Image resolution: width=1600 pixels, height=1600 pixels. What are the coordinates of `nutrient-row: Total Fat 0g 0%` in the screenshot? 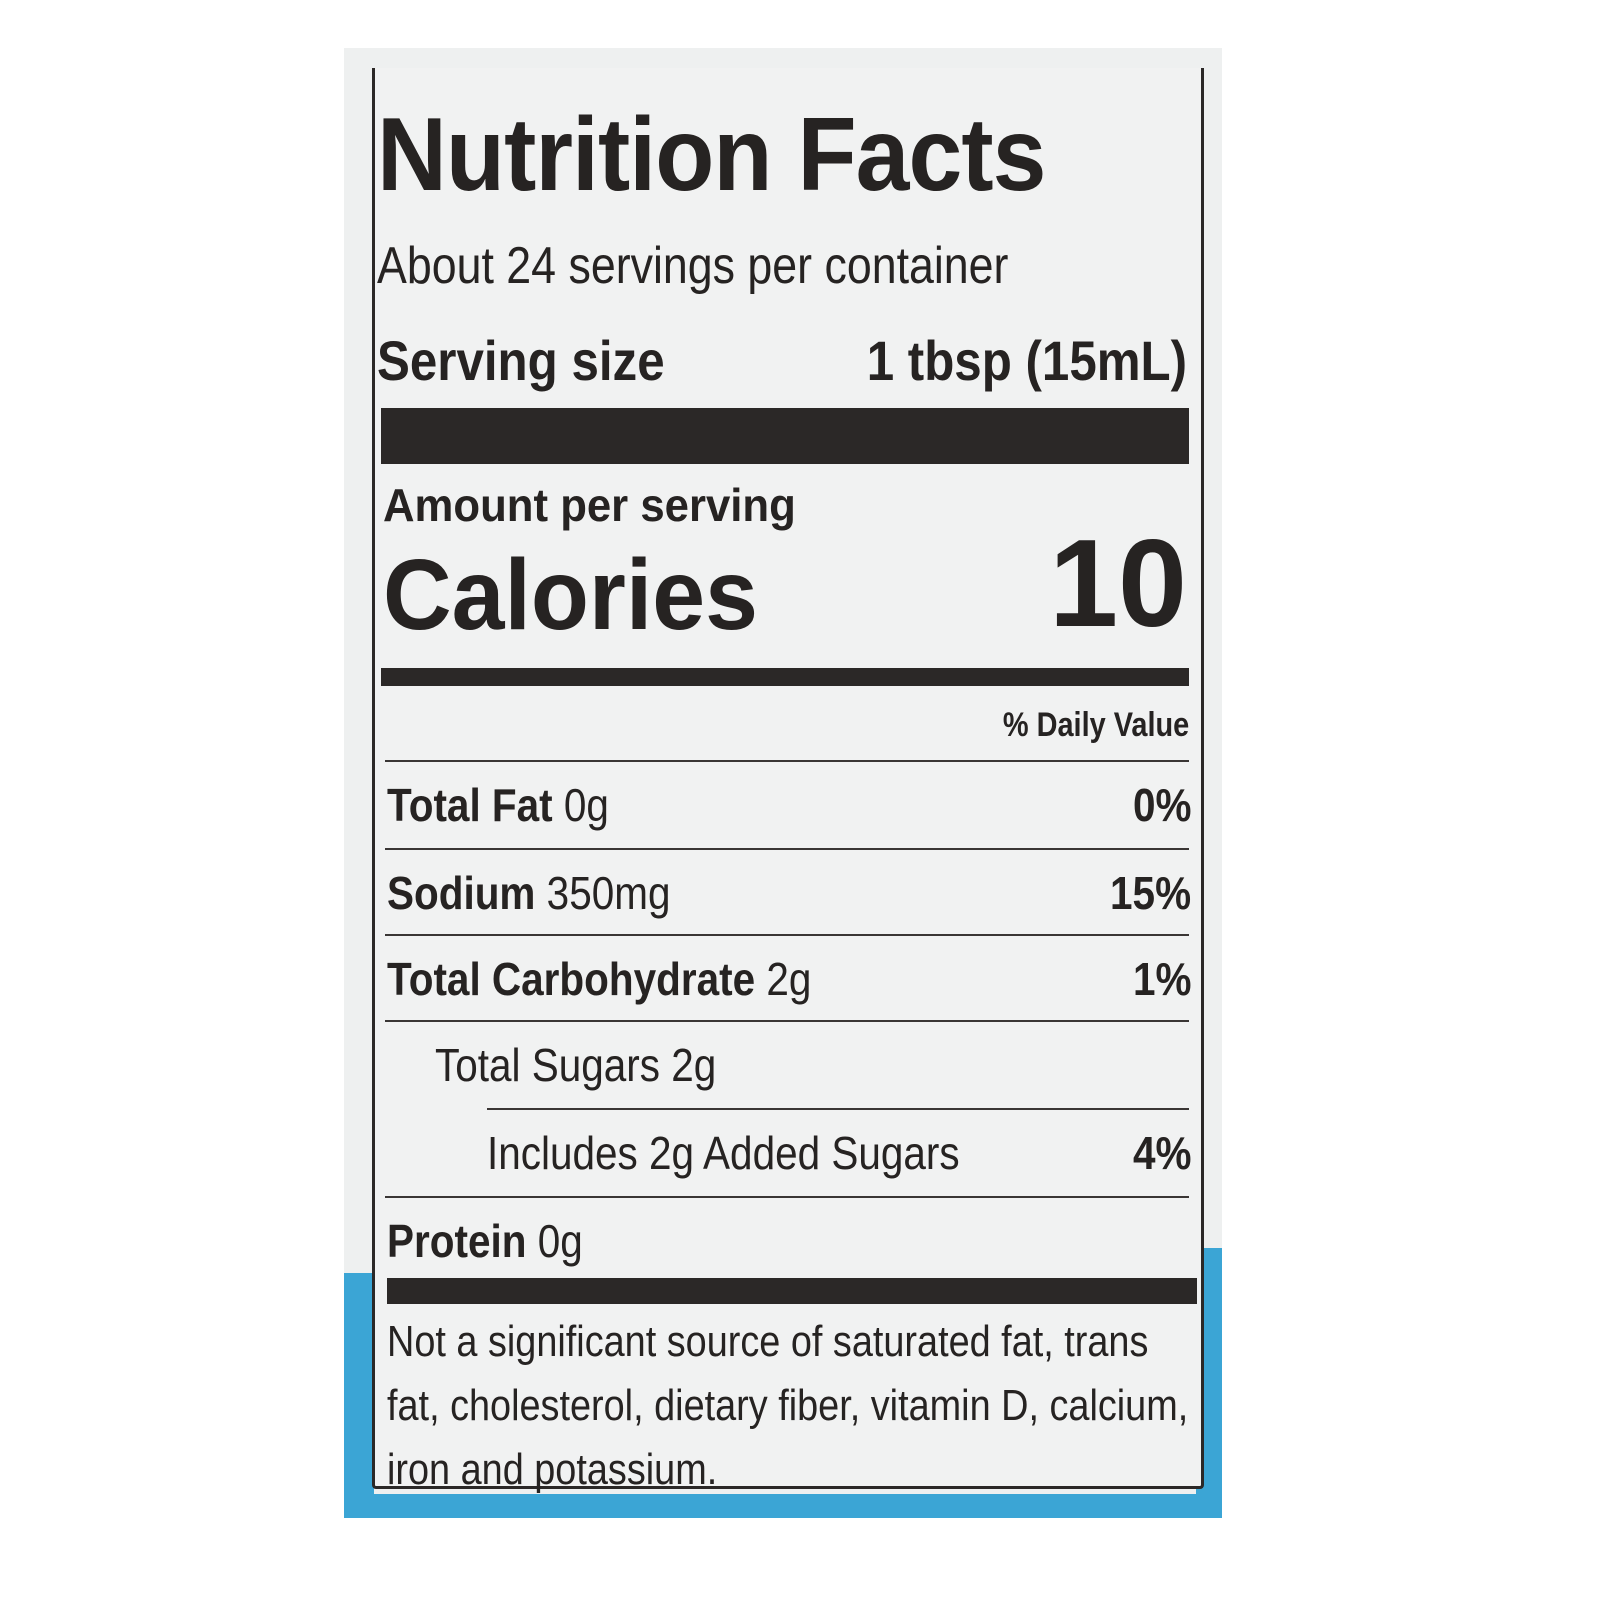 It's located at (789, 803).